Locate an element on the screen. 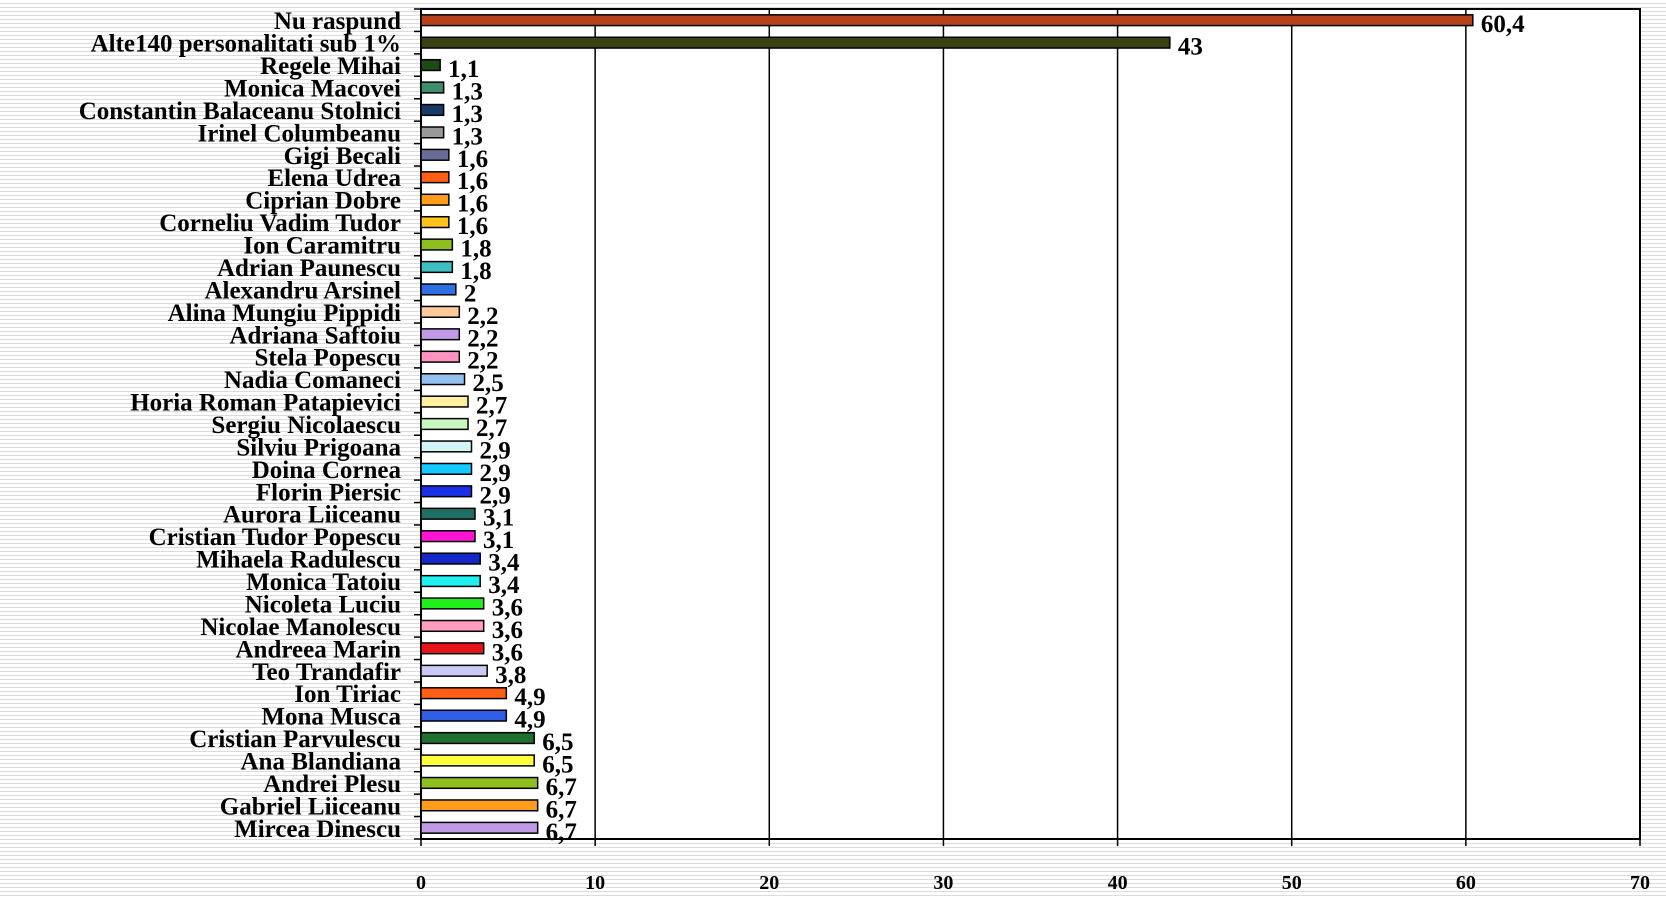  category-label: Nicoleta Luciu is located at coordinates (323, 604).